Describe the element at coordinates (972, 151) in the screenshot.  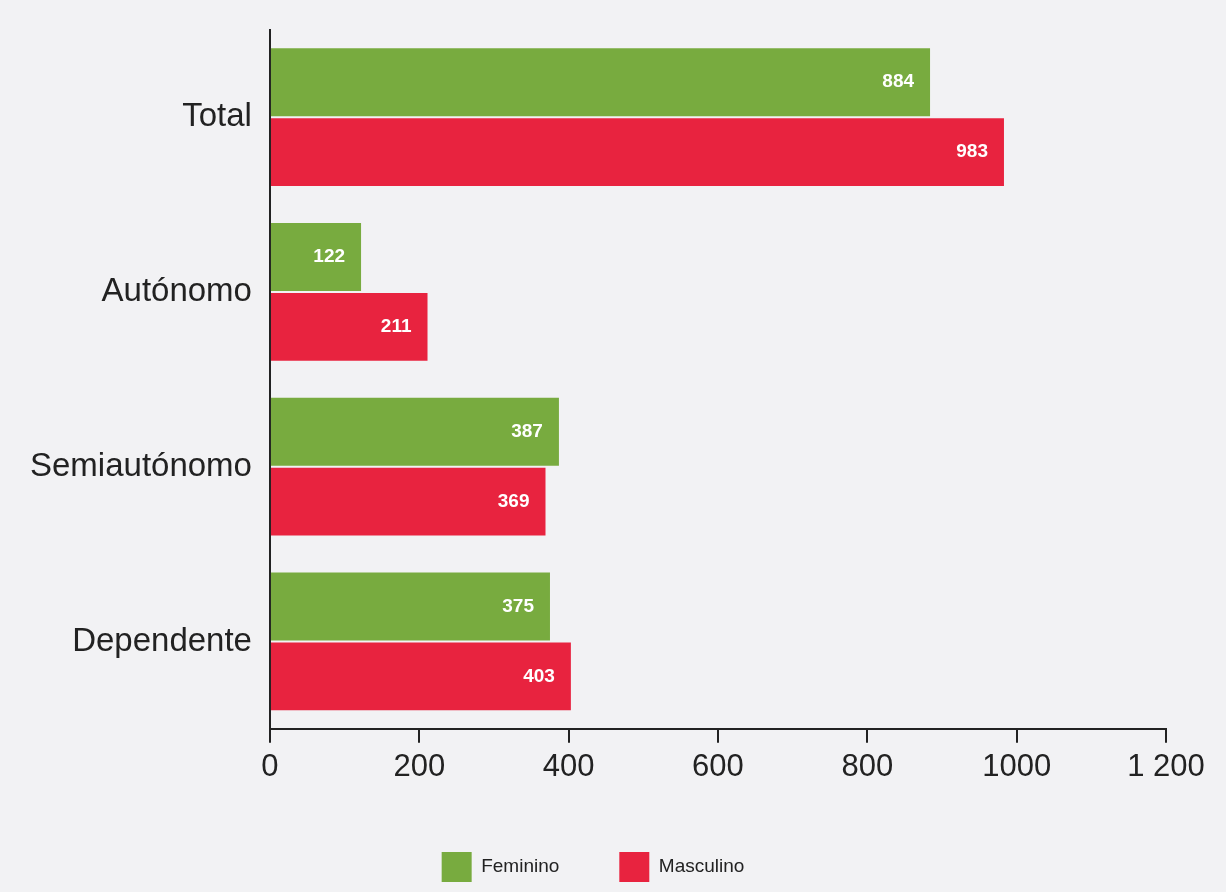
I see `data-label: 983` at that location.